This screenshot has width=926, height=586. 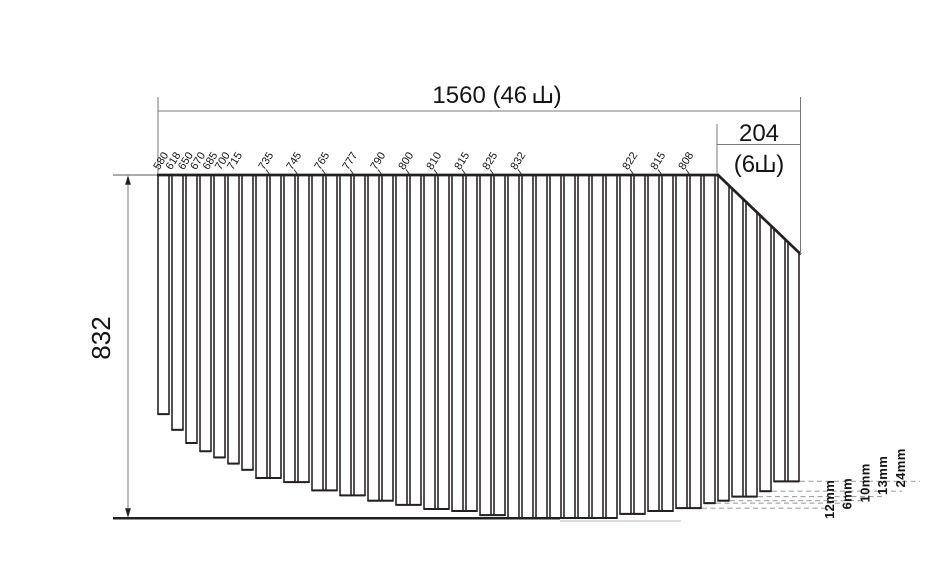 I want to click on dim-arrow-up, so click(x=128, y=180).